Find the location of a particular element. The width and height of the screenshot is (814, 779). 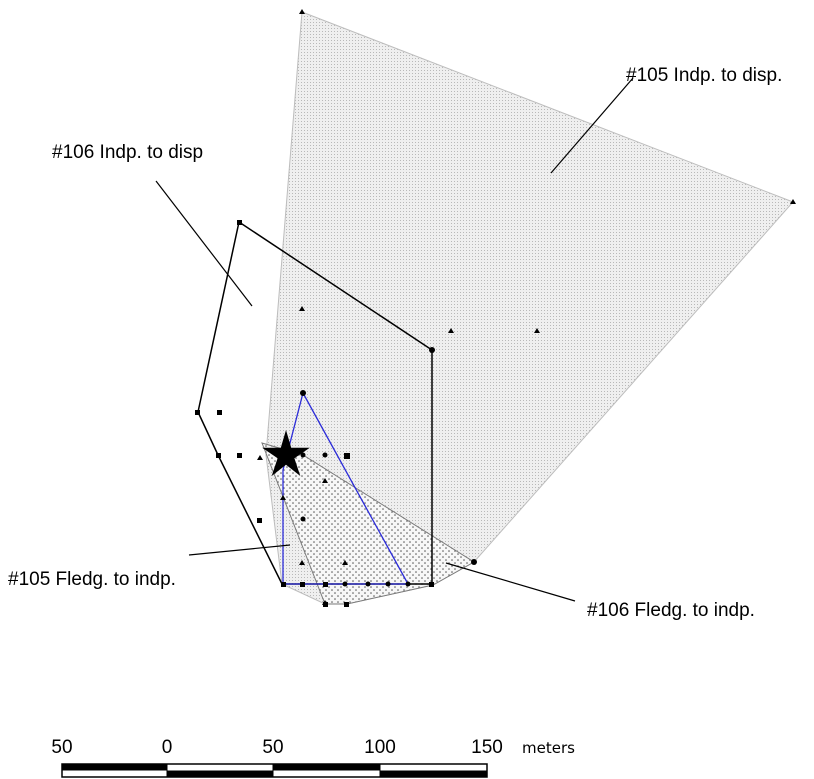

label-106-indp-to-disp: #106 Indp. to disp is located at coordinates (127, 152).